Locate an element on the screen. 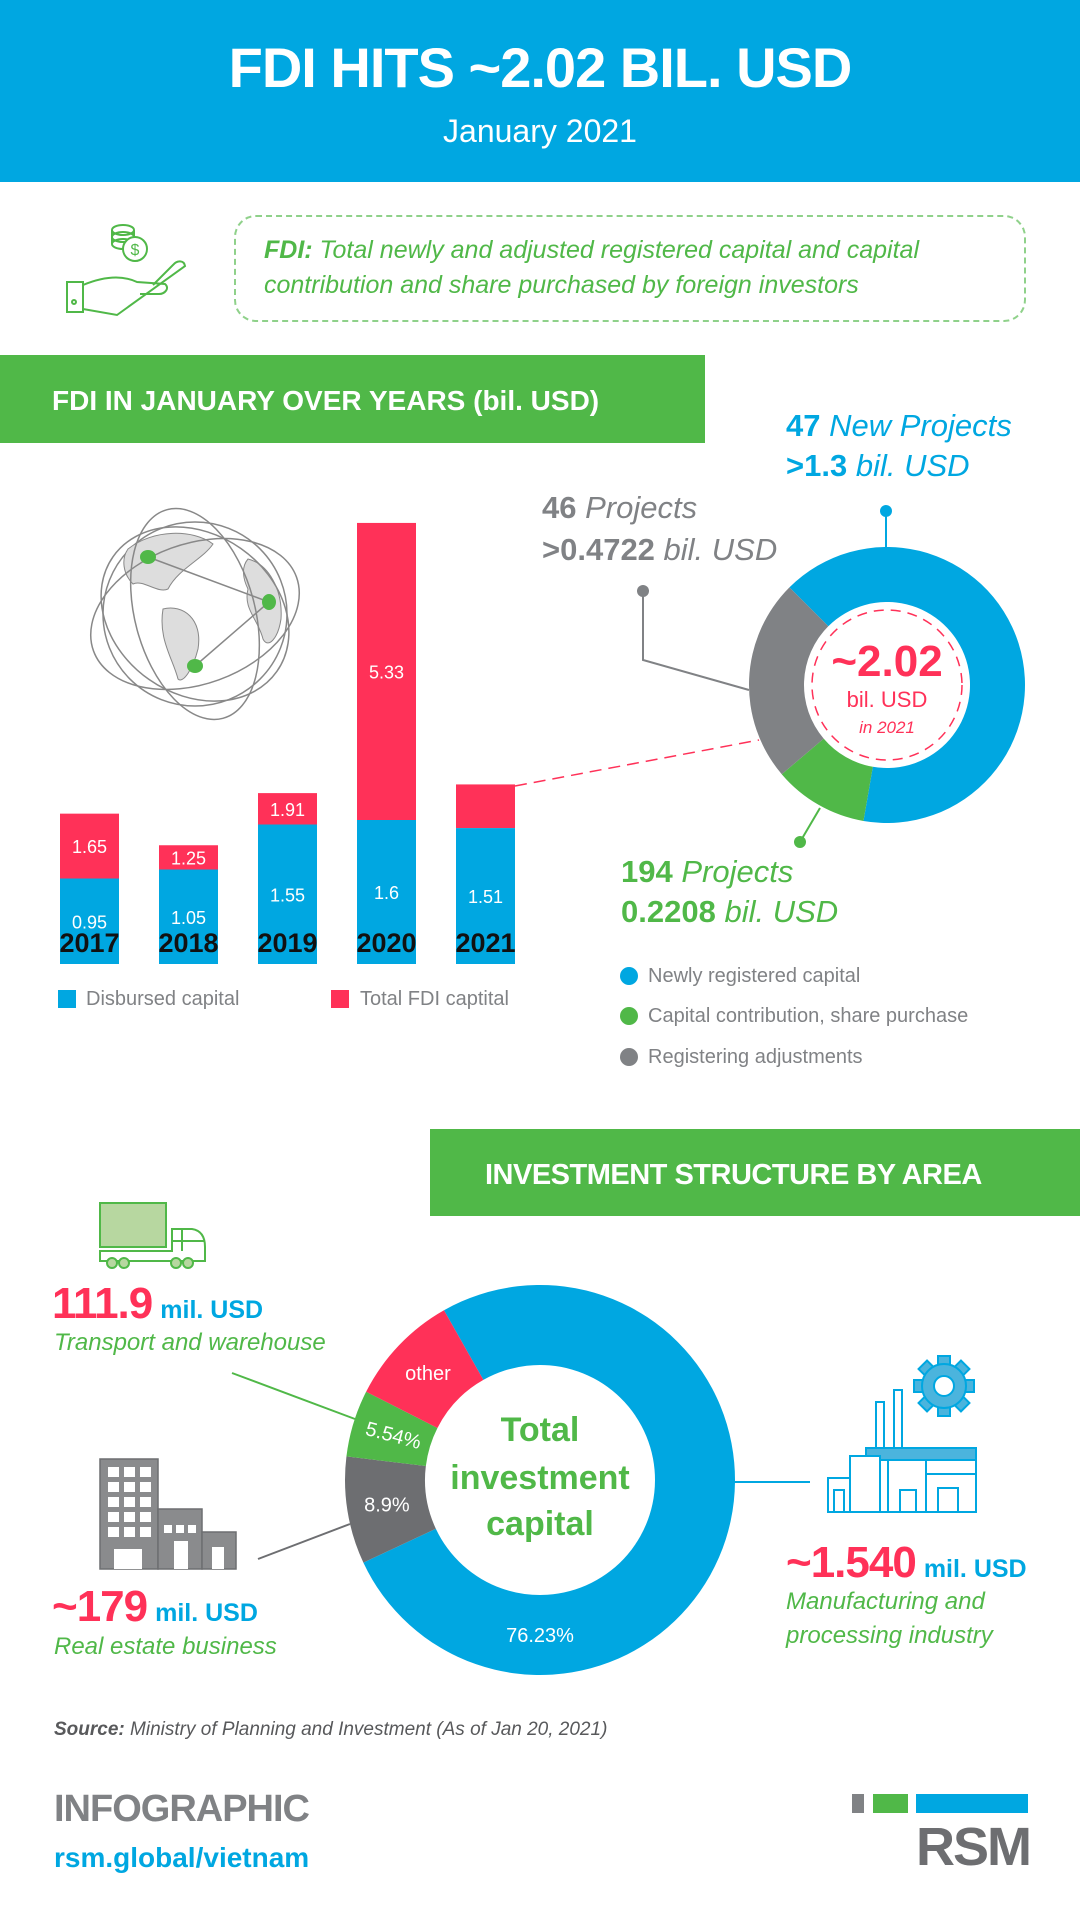  slice-label-other: other is located at coordinates (428, 1374).